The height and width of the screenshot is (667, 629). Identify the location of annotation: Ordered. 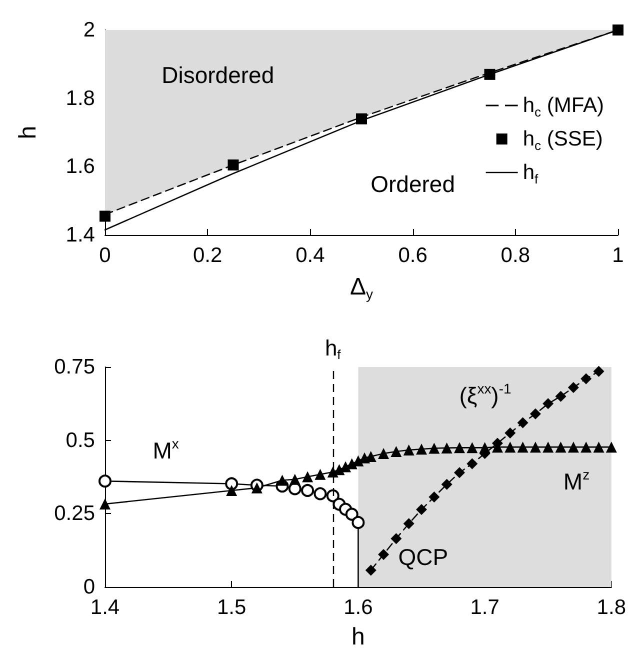
(412, 183).